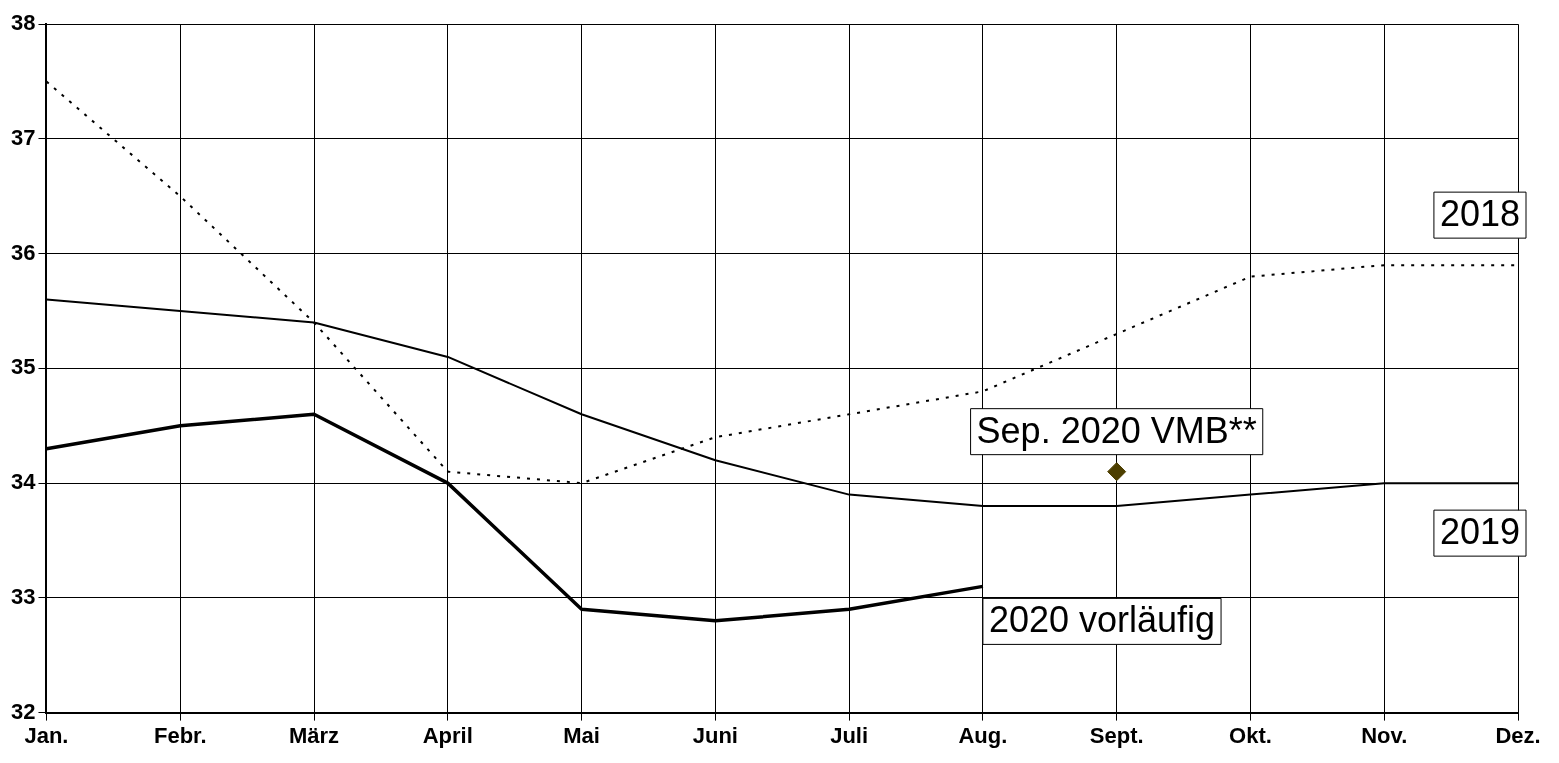 Image resolution: width=1559 pixels, height=763 pixels. Describe the element at coordinates (849, 735) in the screenshot. I see `x-tick-label: Juli` at that location.